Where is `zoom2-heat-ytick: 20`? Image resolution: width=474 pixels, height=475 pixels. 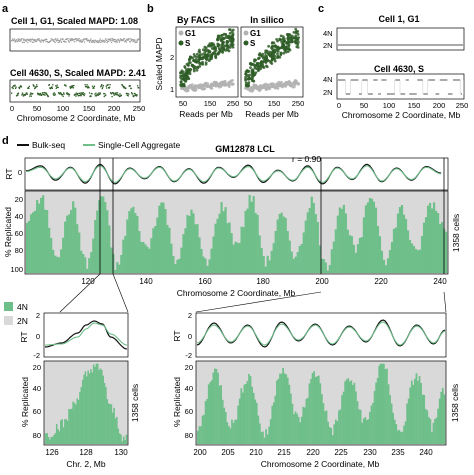
zoom2-heat-ytick: 20 is located at coordinates (189, 367).